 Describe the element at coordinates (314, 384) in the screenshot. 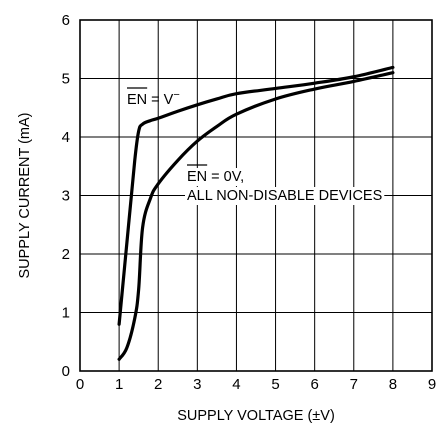

I see `x-tick-label-6: 6` at that location.